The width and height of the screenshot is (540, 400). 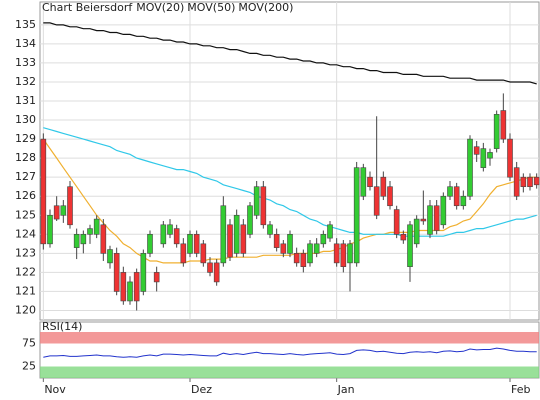 What do you see at coordinates (265, 7) in the screenshot?
I see `legend-entry: MOV(200)` at bounding box center [265, 7].